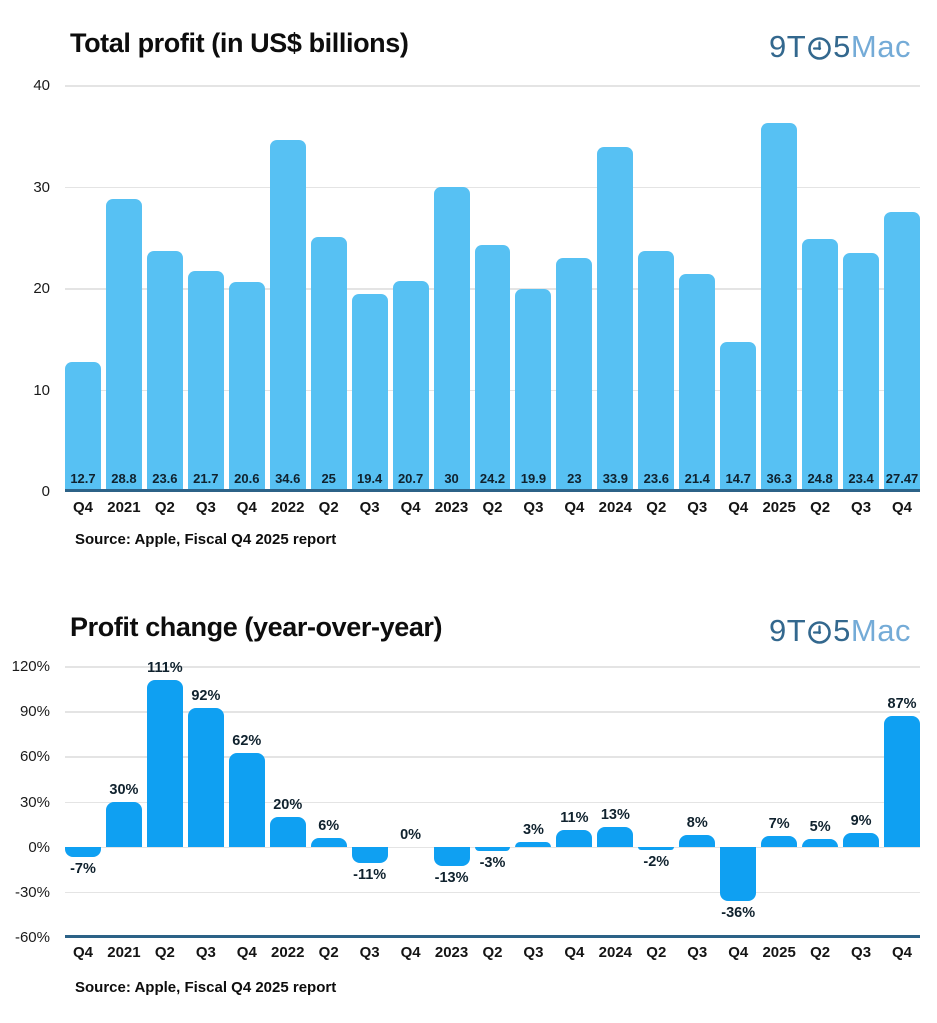 The height and width of the screenshot is (1023, 937). I want to click on chart1-title: Total profit (in US$ billions), so click(239, 43).